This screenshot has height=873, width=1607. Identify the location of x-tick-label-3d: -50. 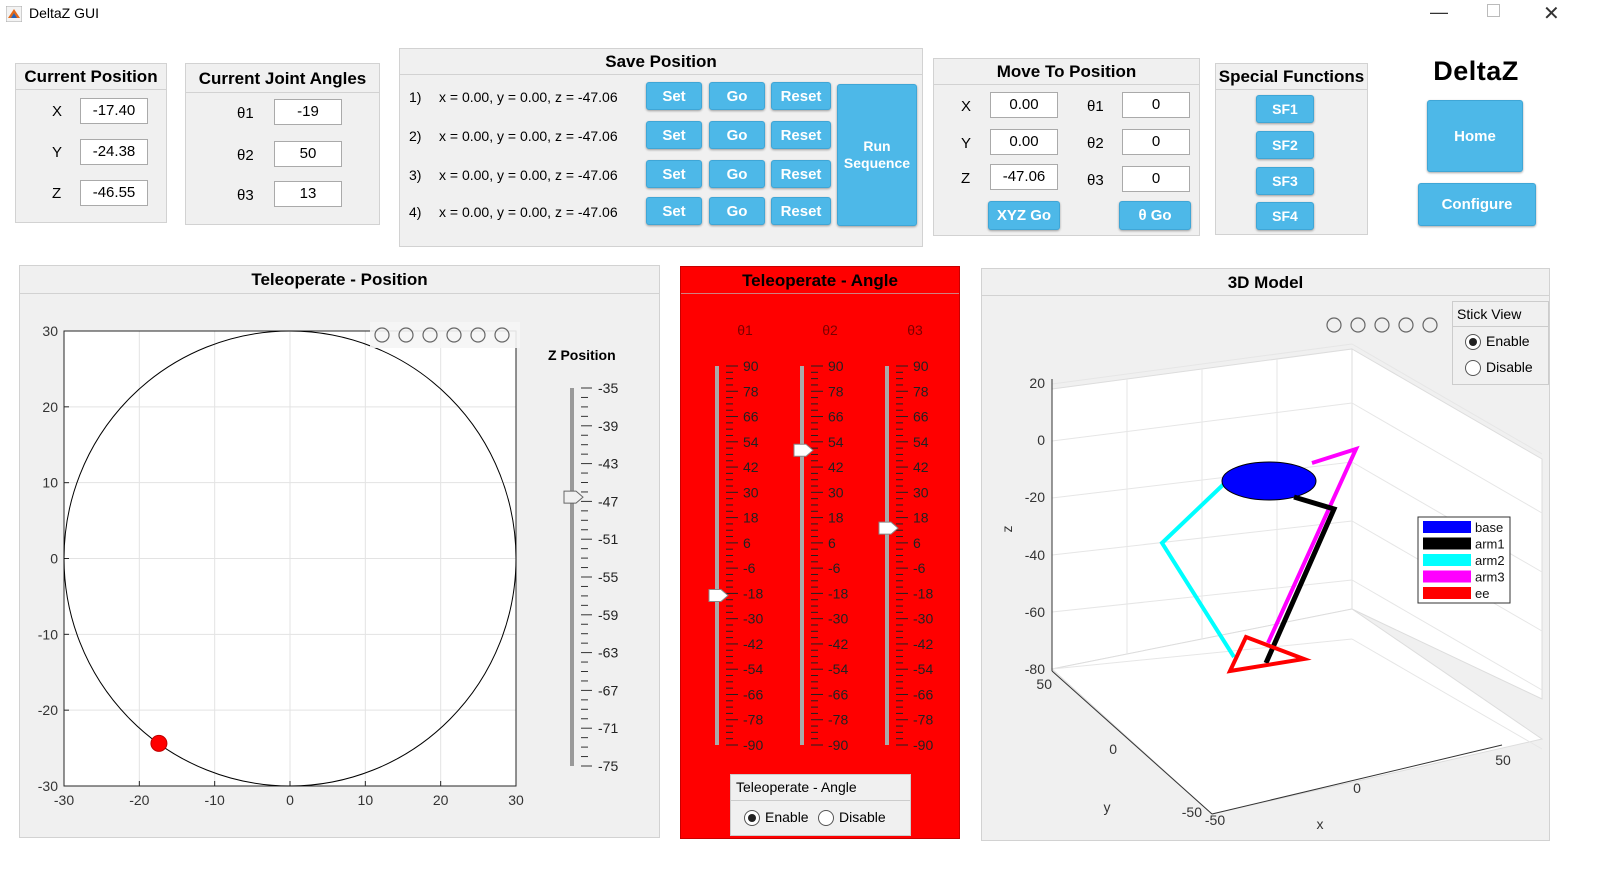
(1215, 820).